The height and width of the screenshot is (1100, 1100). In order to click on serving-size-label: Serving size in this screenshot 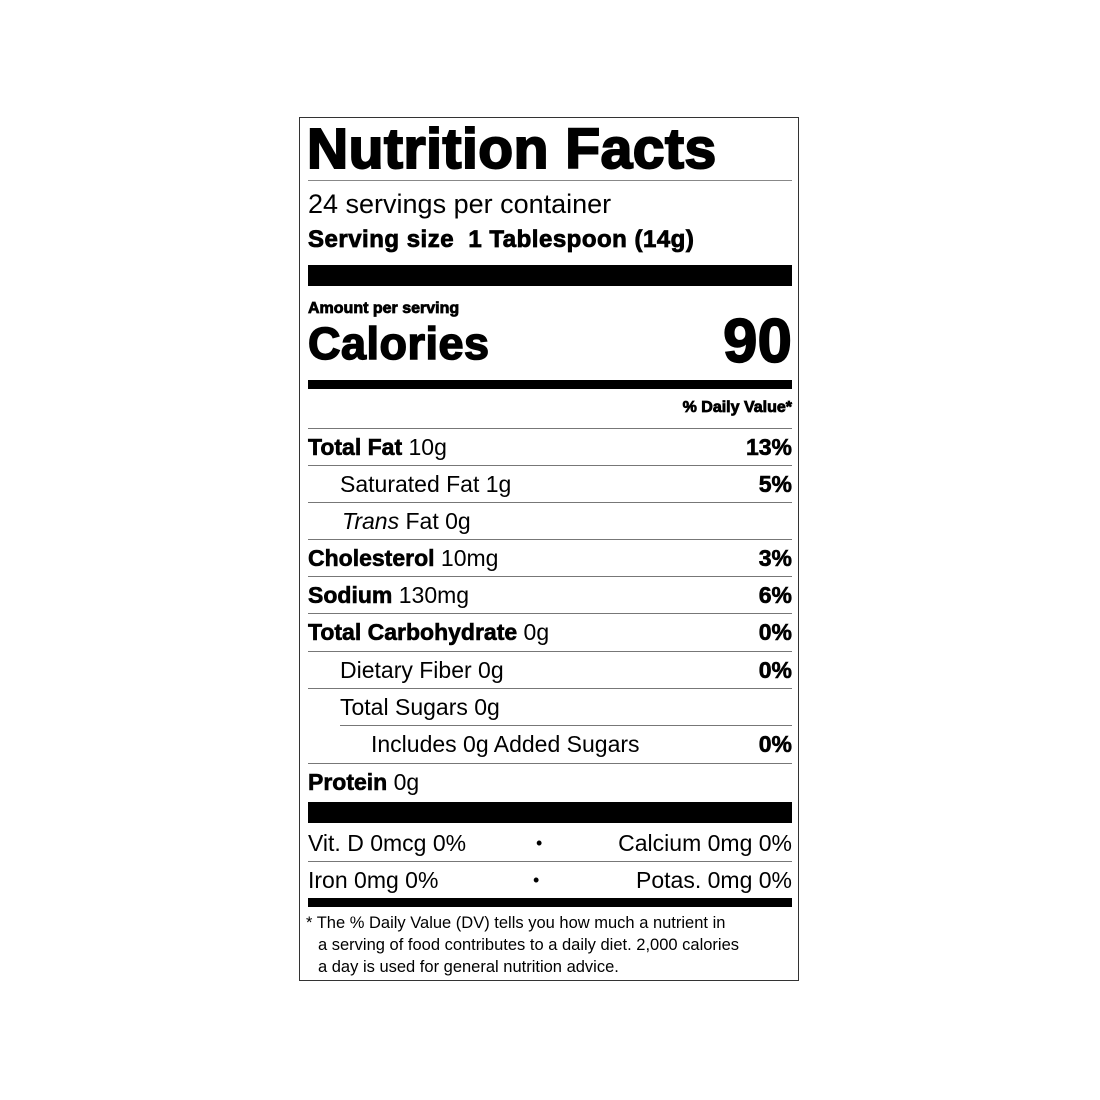, I will do `click(381, 240)`.